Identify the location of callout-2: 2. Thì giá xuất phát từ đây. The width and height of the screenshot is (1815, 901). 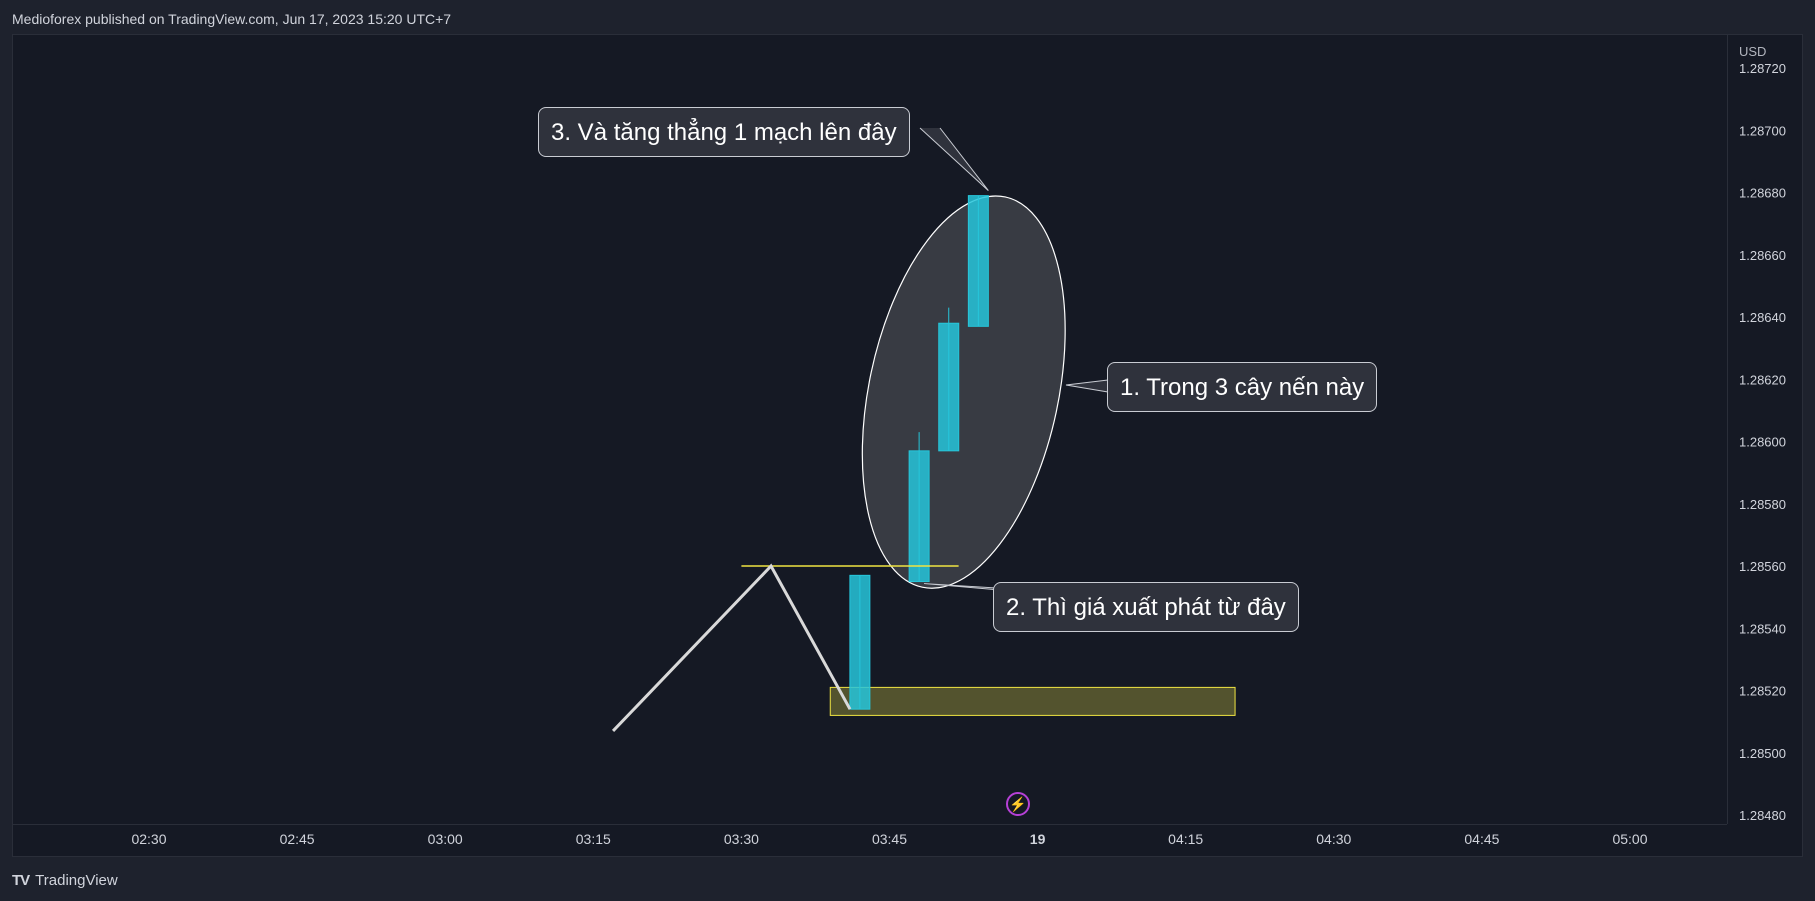
(1146, 607).